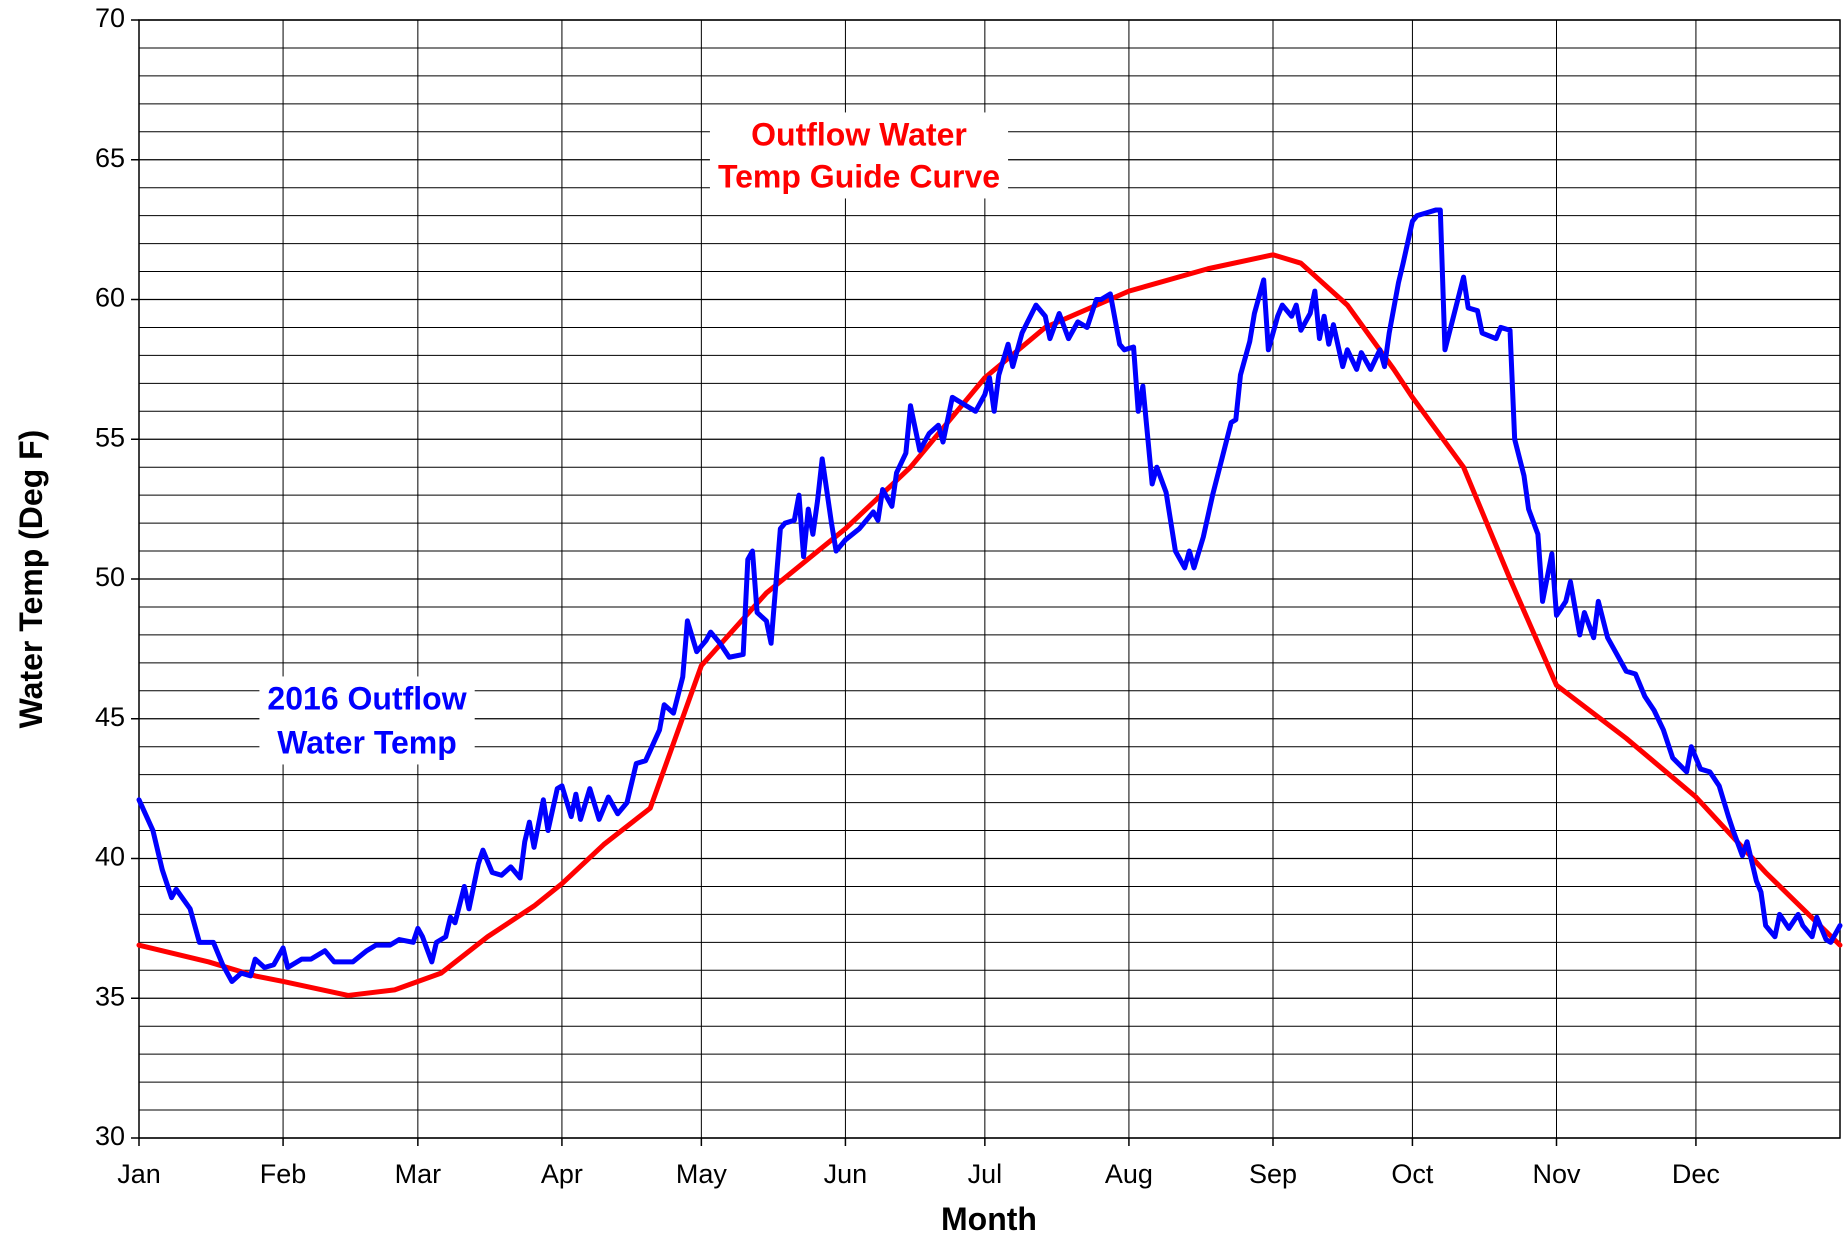 The width and height of the screenshot is (1846, 1239). What do you see at coordinates (283, 1174) in the screenshot?
I see `x-tick-label: Feb` at bounding box center [283, 1174].